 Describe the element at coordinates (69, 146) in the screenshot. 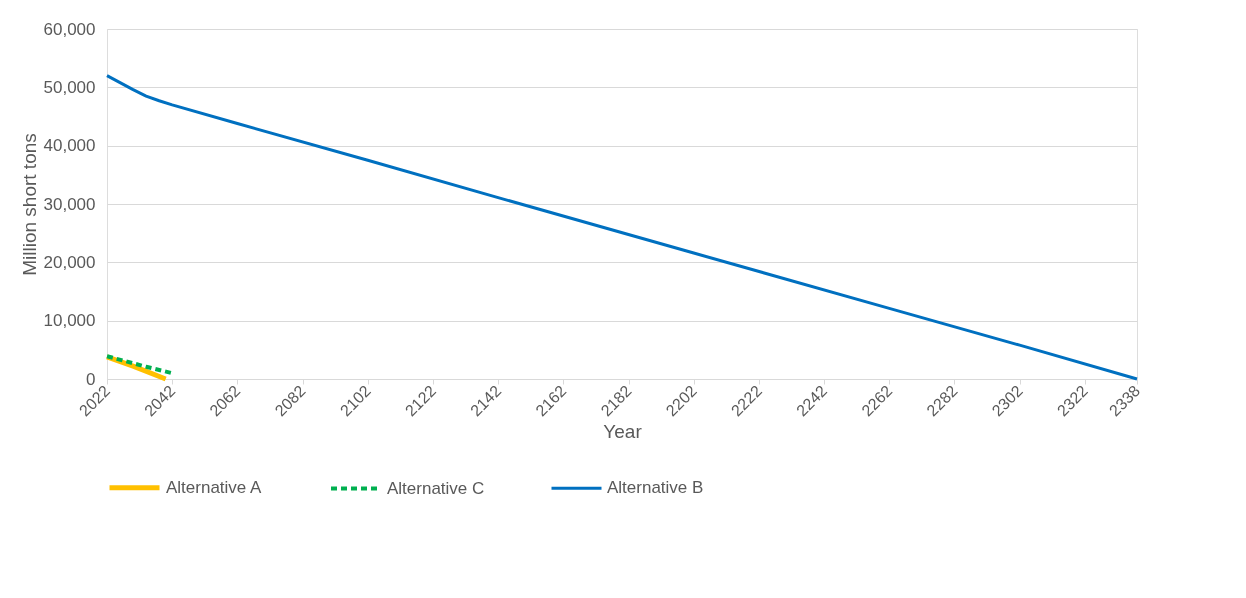

I see `y-tick-label: 40,000` at that location.